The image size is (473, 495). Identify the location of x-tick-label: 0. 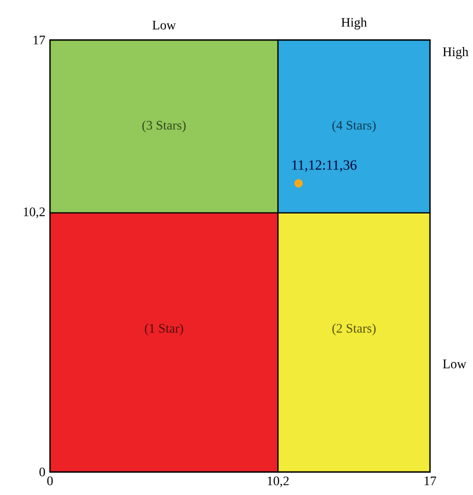
(50, 481).